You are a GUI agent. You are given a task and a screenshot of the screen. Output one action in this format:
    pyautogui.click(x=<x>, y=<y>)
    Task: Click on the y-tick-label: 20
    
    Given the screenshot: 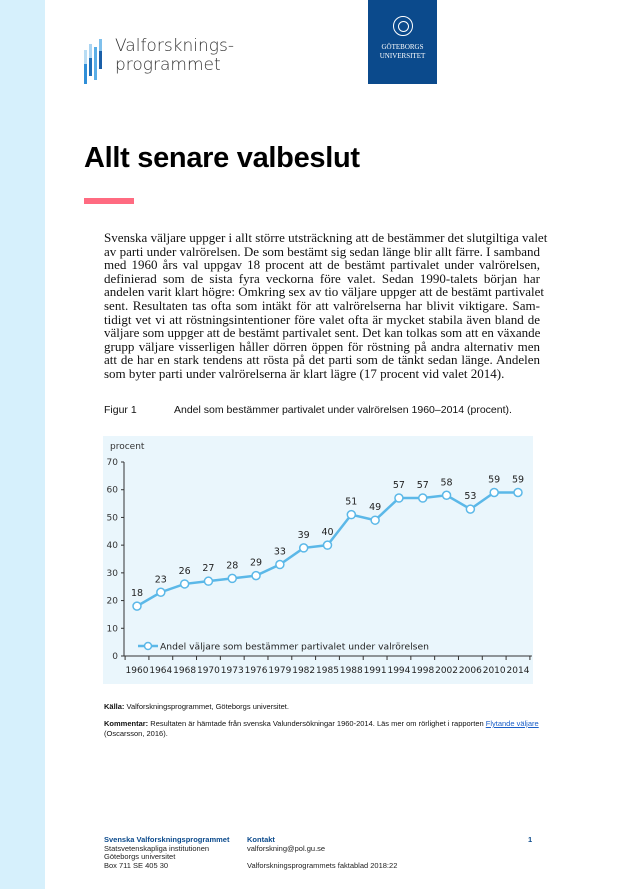 What is the action you would take?
    pyautogui.click(x=113, y=602)
    